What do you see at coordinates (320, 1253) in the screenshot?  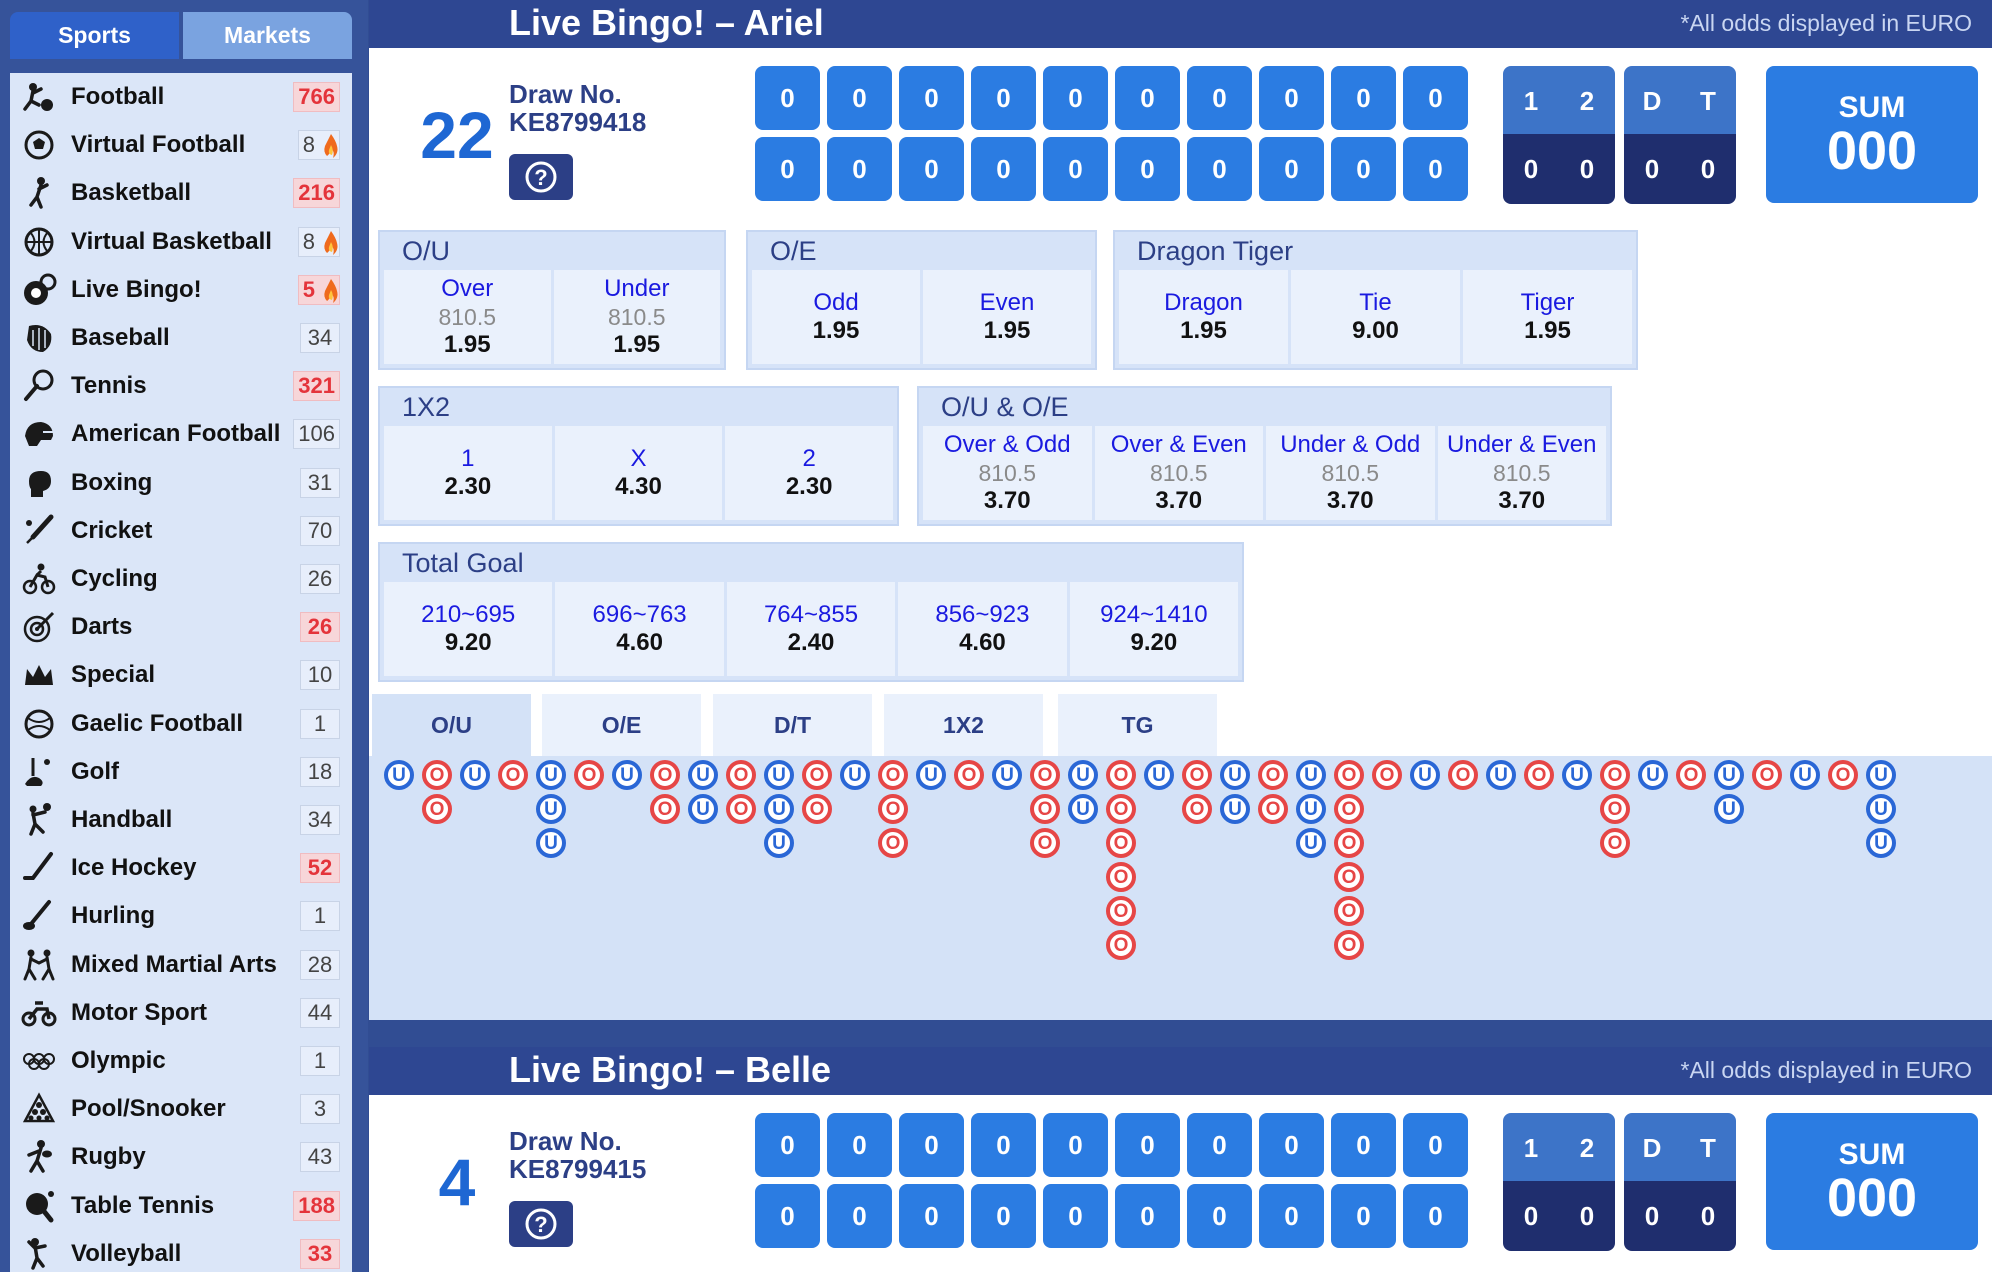 I see `event-count: 33` at bounding box center [320, 1253].